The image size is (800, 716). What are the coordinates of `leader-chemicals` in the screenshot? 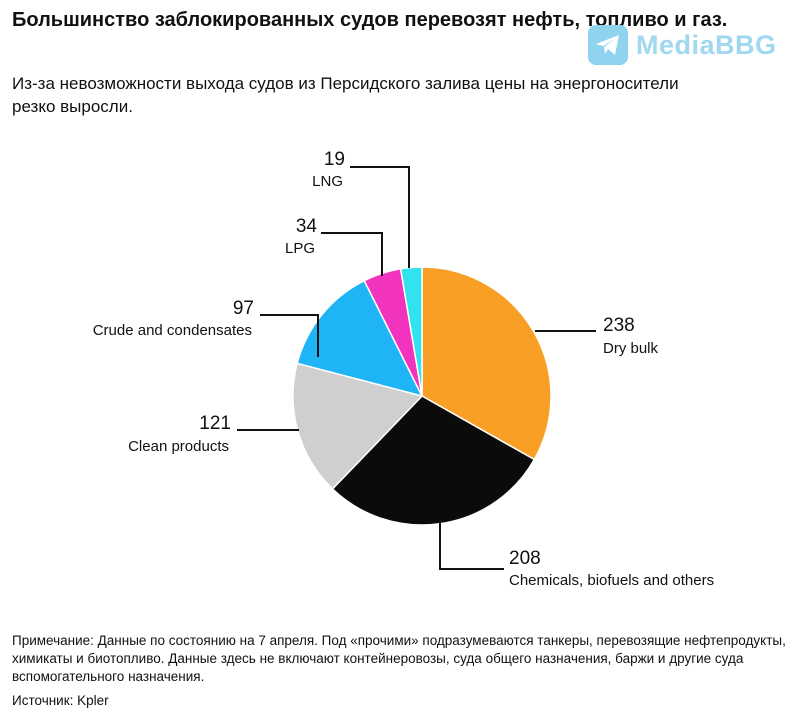 It's located at (471, 545).